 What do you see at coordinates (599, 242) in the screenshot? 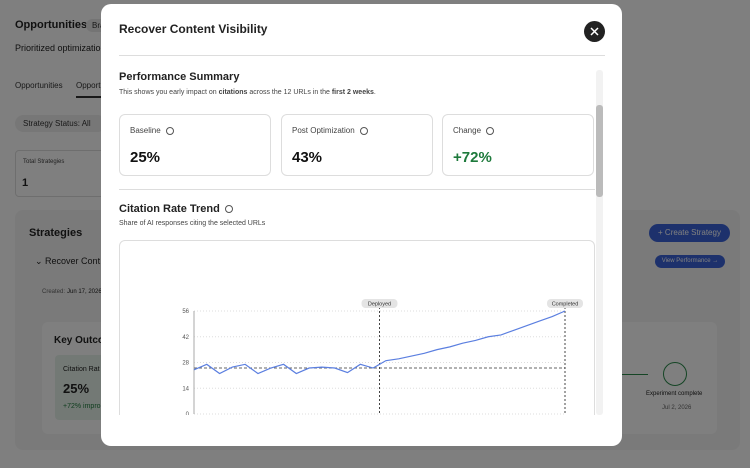
I see `scroll-track` at bounding box center [599, 242].